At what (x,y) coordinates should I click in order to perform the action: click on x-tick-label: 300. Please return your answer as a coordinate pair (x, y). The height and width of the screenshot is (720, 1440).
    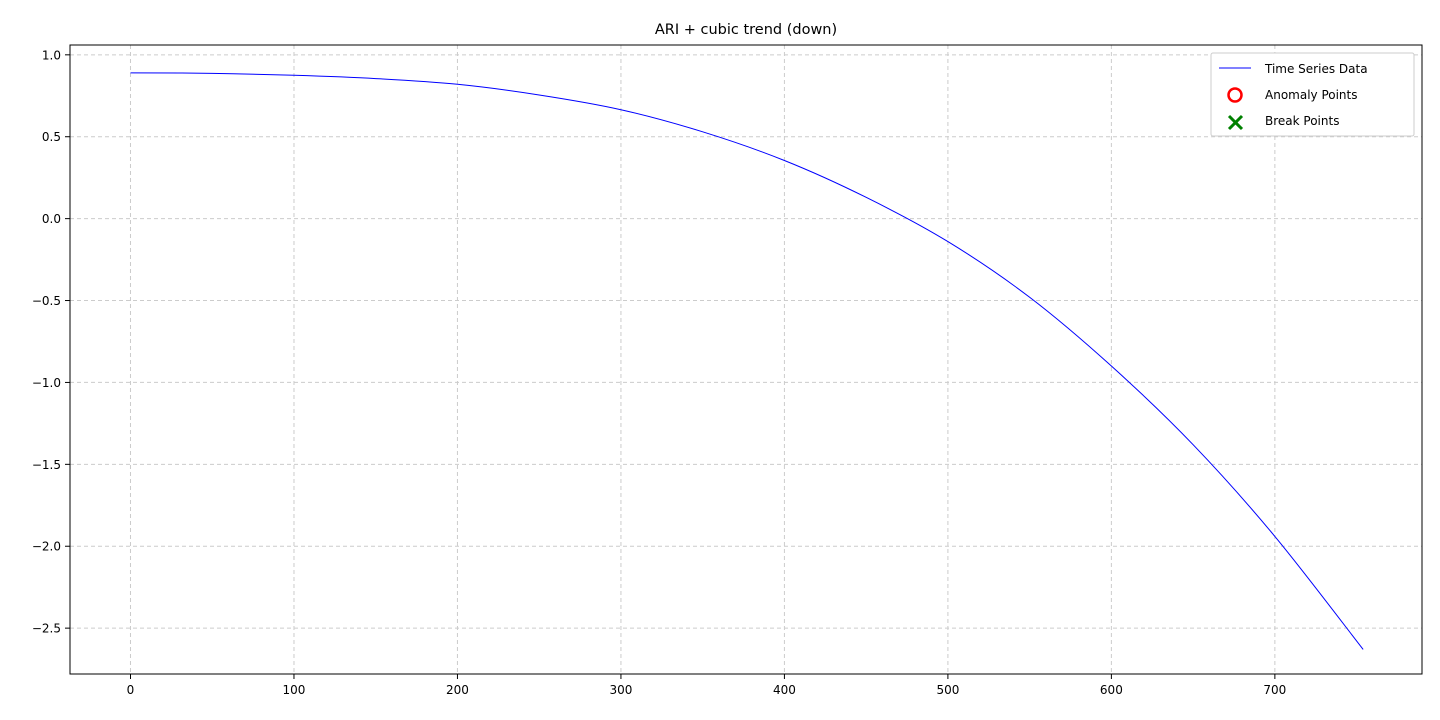
    Looking at the image, I should click on (620, 690).